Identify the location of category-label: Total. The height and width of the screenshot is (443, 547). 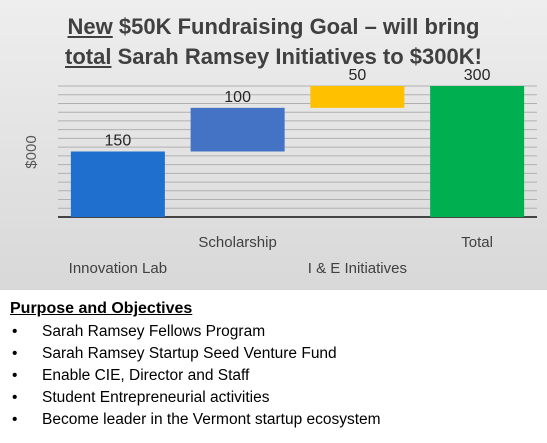
(477, 242).